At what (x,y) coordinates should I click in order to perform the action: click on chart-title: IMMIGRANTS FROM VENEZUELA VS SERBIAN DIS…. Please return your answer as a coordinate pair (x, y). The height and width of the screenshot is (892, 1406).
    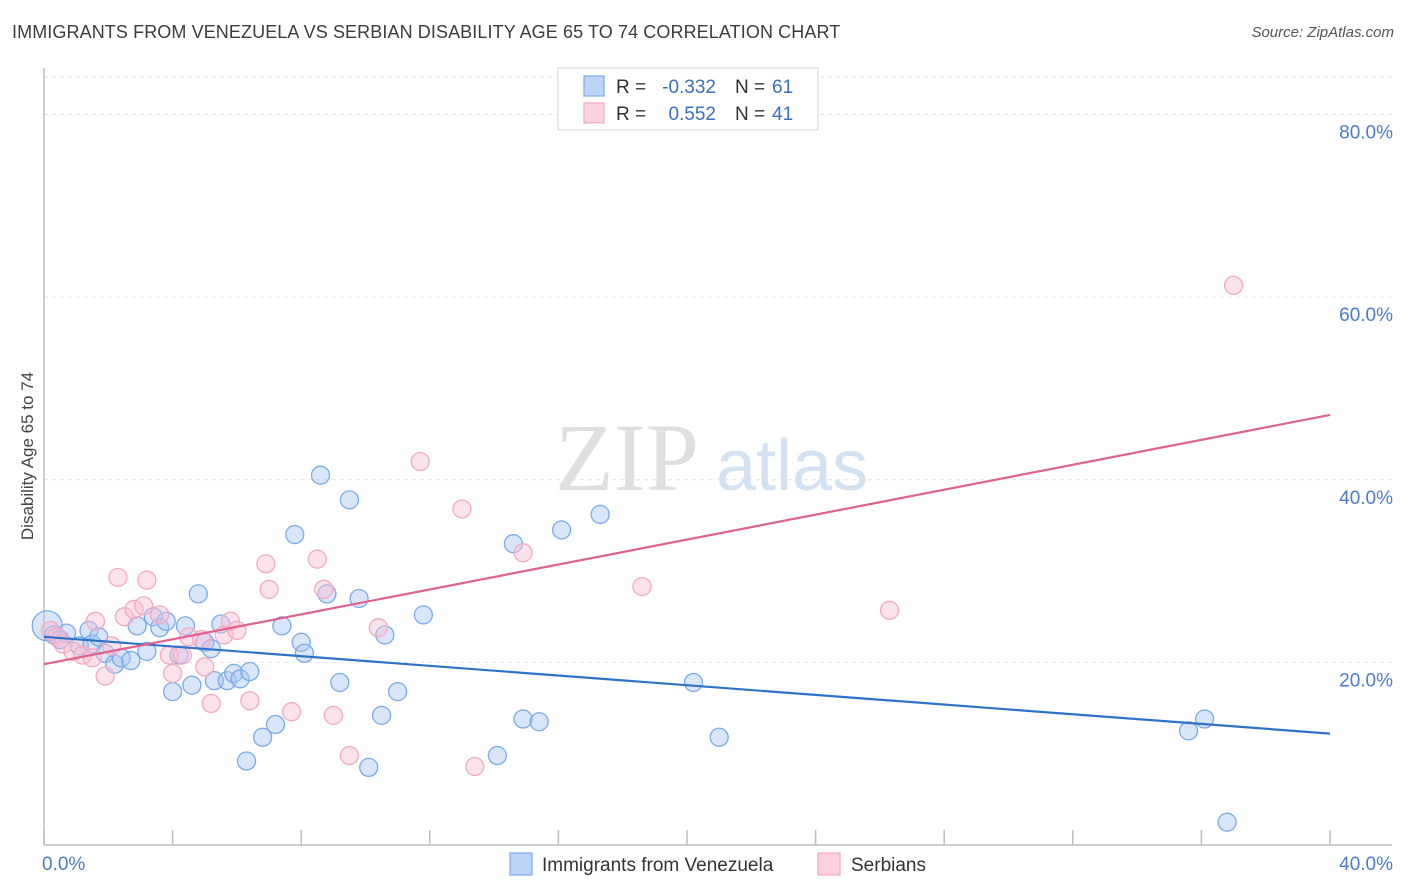
    Looking at the image, I should click on (426, 32).